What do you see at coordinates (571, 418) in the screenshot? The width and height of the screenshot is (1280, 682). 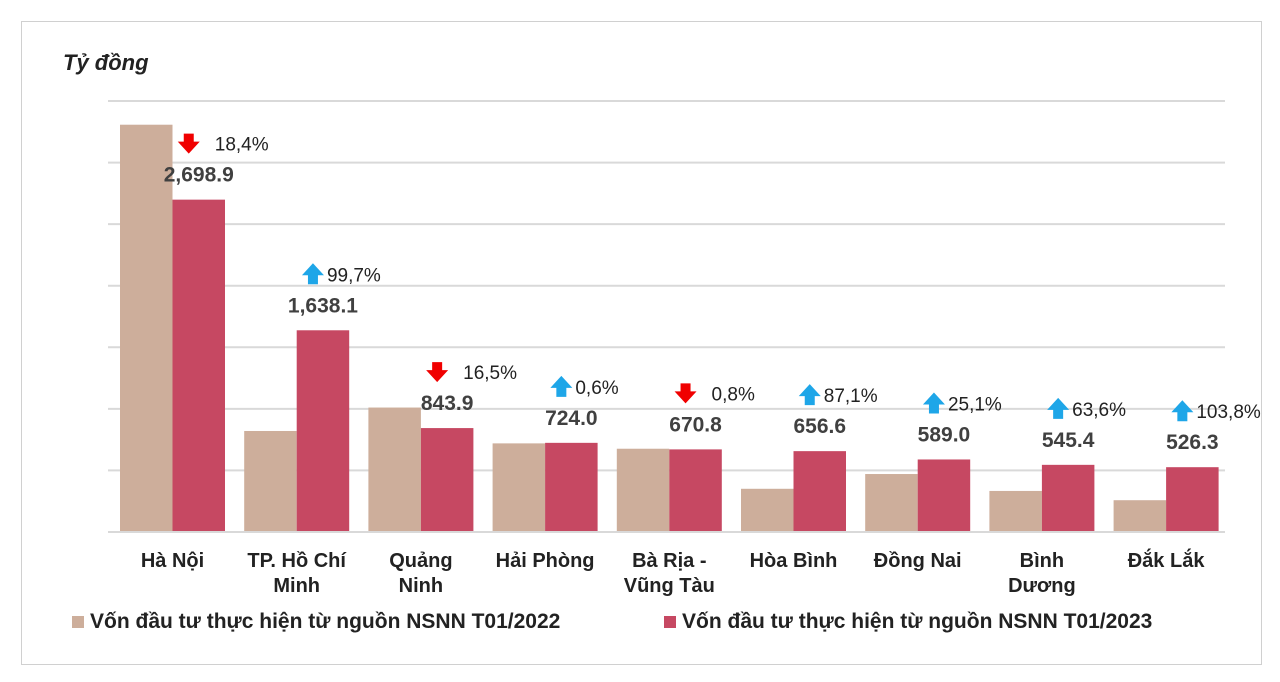 I see `value-label: 724.0` at bounding box center [571, 418].